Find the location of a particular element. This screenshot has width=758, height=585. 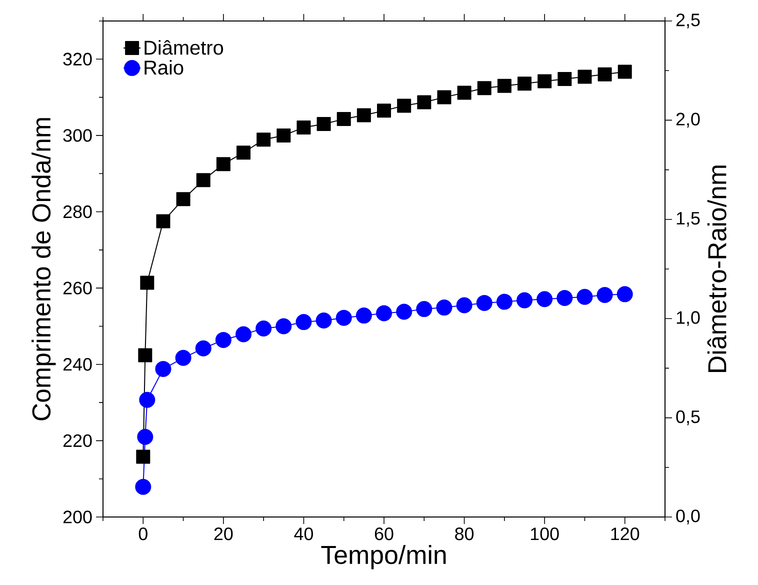

y-tick-label: 260 is located at coordinates (77, 288).